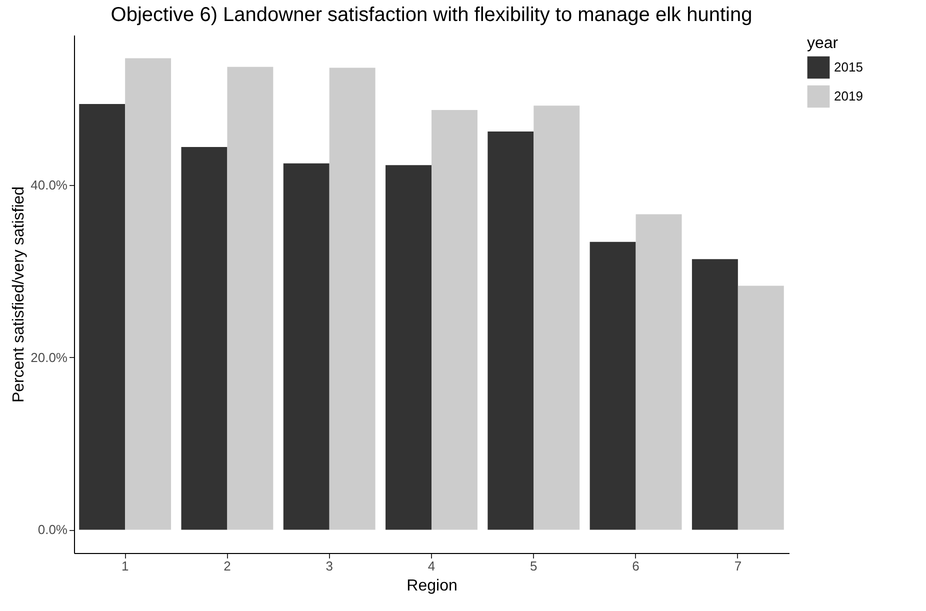 This screenshot has width=926, height=611. I want to click on x-tick-label: 5, so click(534, 566).